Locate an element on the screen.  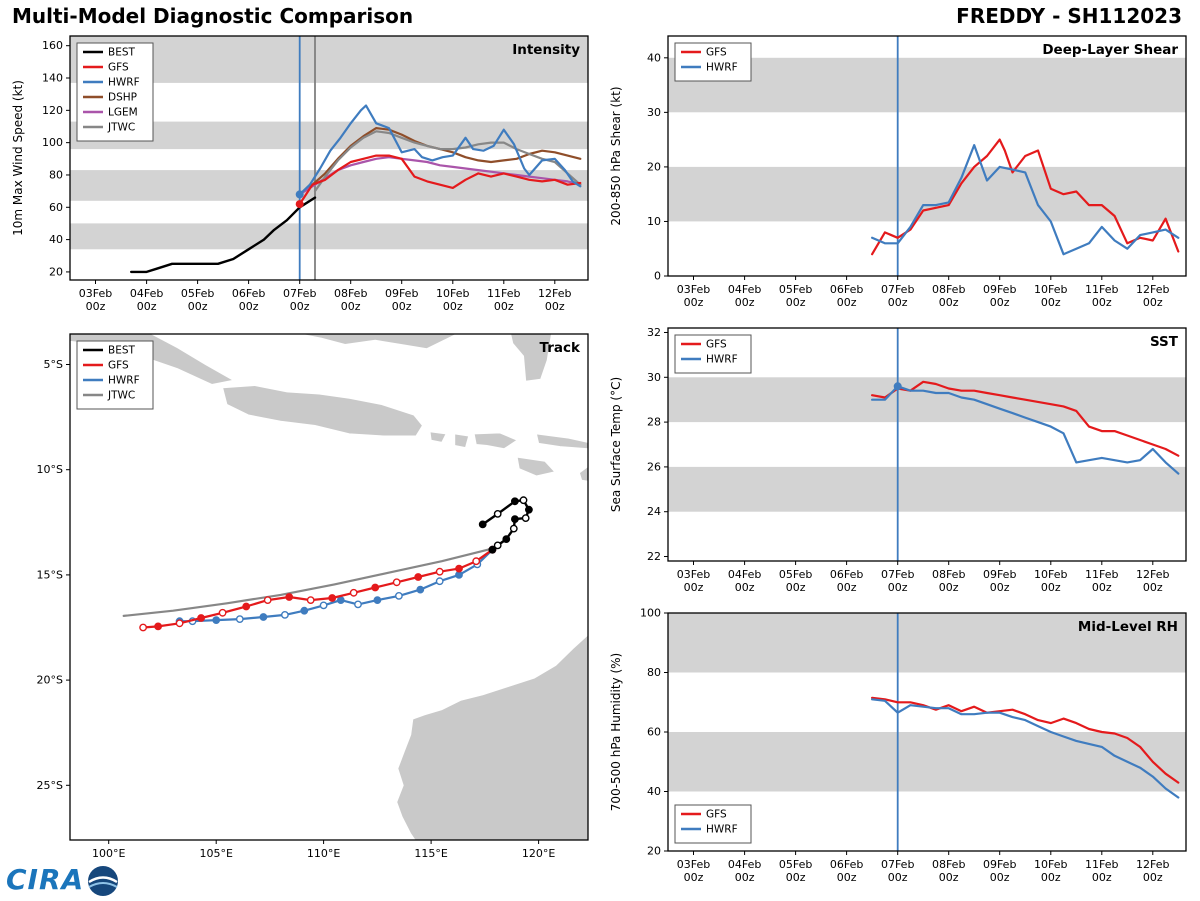
y-axis-label: 10m Max Wind Speed (kt) is located at coordinates (18, 158).